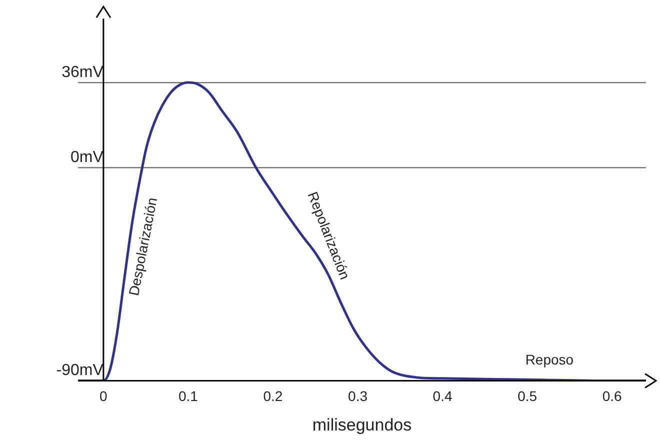 This screenshot has height=444, width=660. Describe the element at coordinates (549, 360) in the screenshot. I see `annotation: Reposo` at that location.